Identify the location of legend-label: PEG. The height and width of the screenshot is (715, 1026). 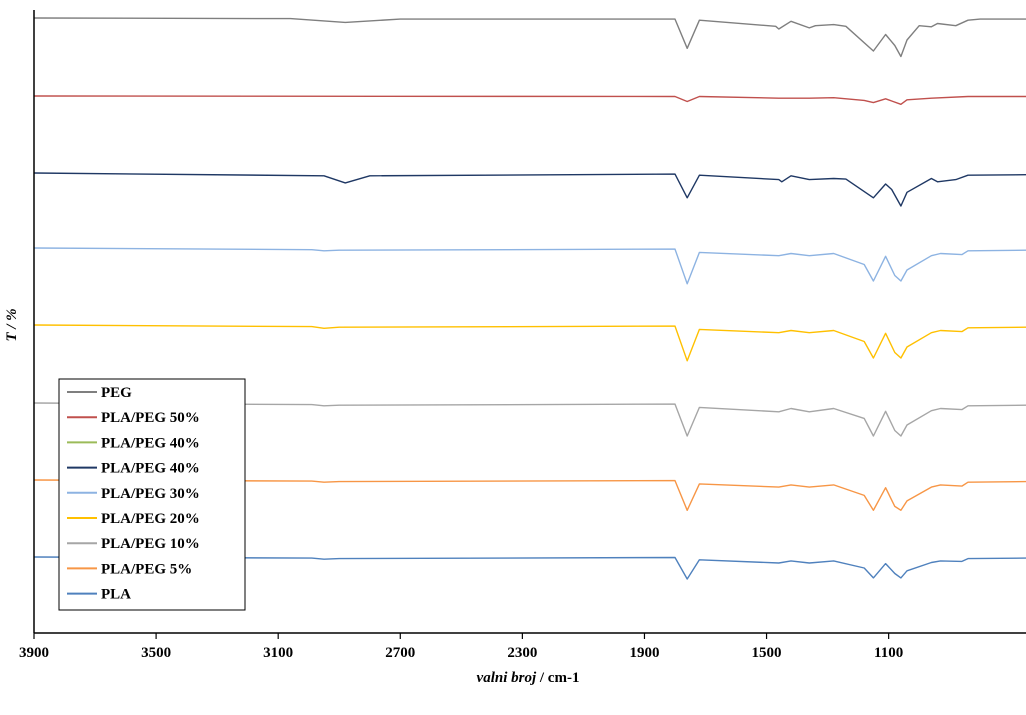
(116, 393).